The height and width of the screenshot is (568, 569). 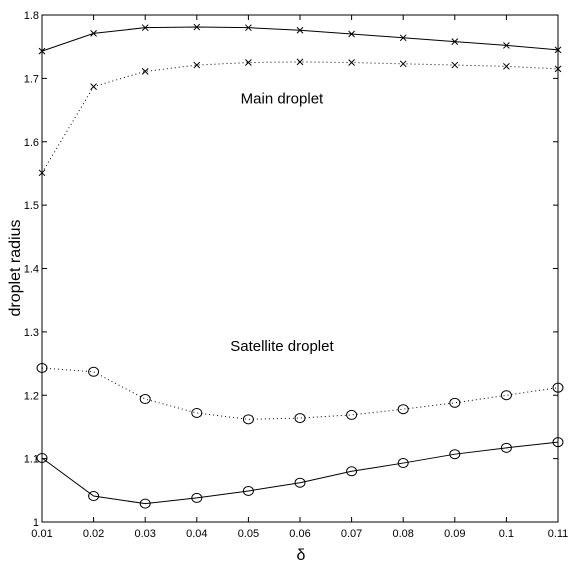 I want to click on x-tick-label: 0.04, so click(x=196, y=534).